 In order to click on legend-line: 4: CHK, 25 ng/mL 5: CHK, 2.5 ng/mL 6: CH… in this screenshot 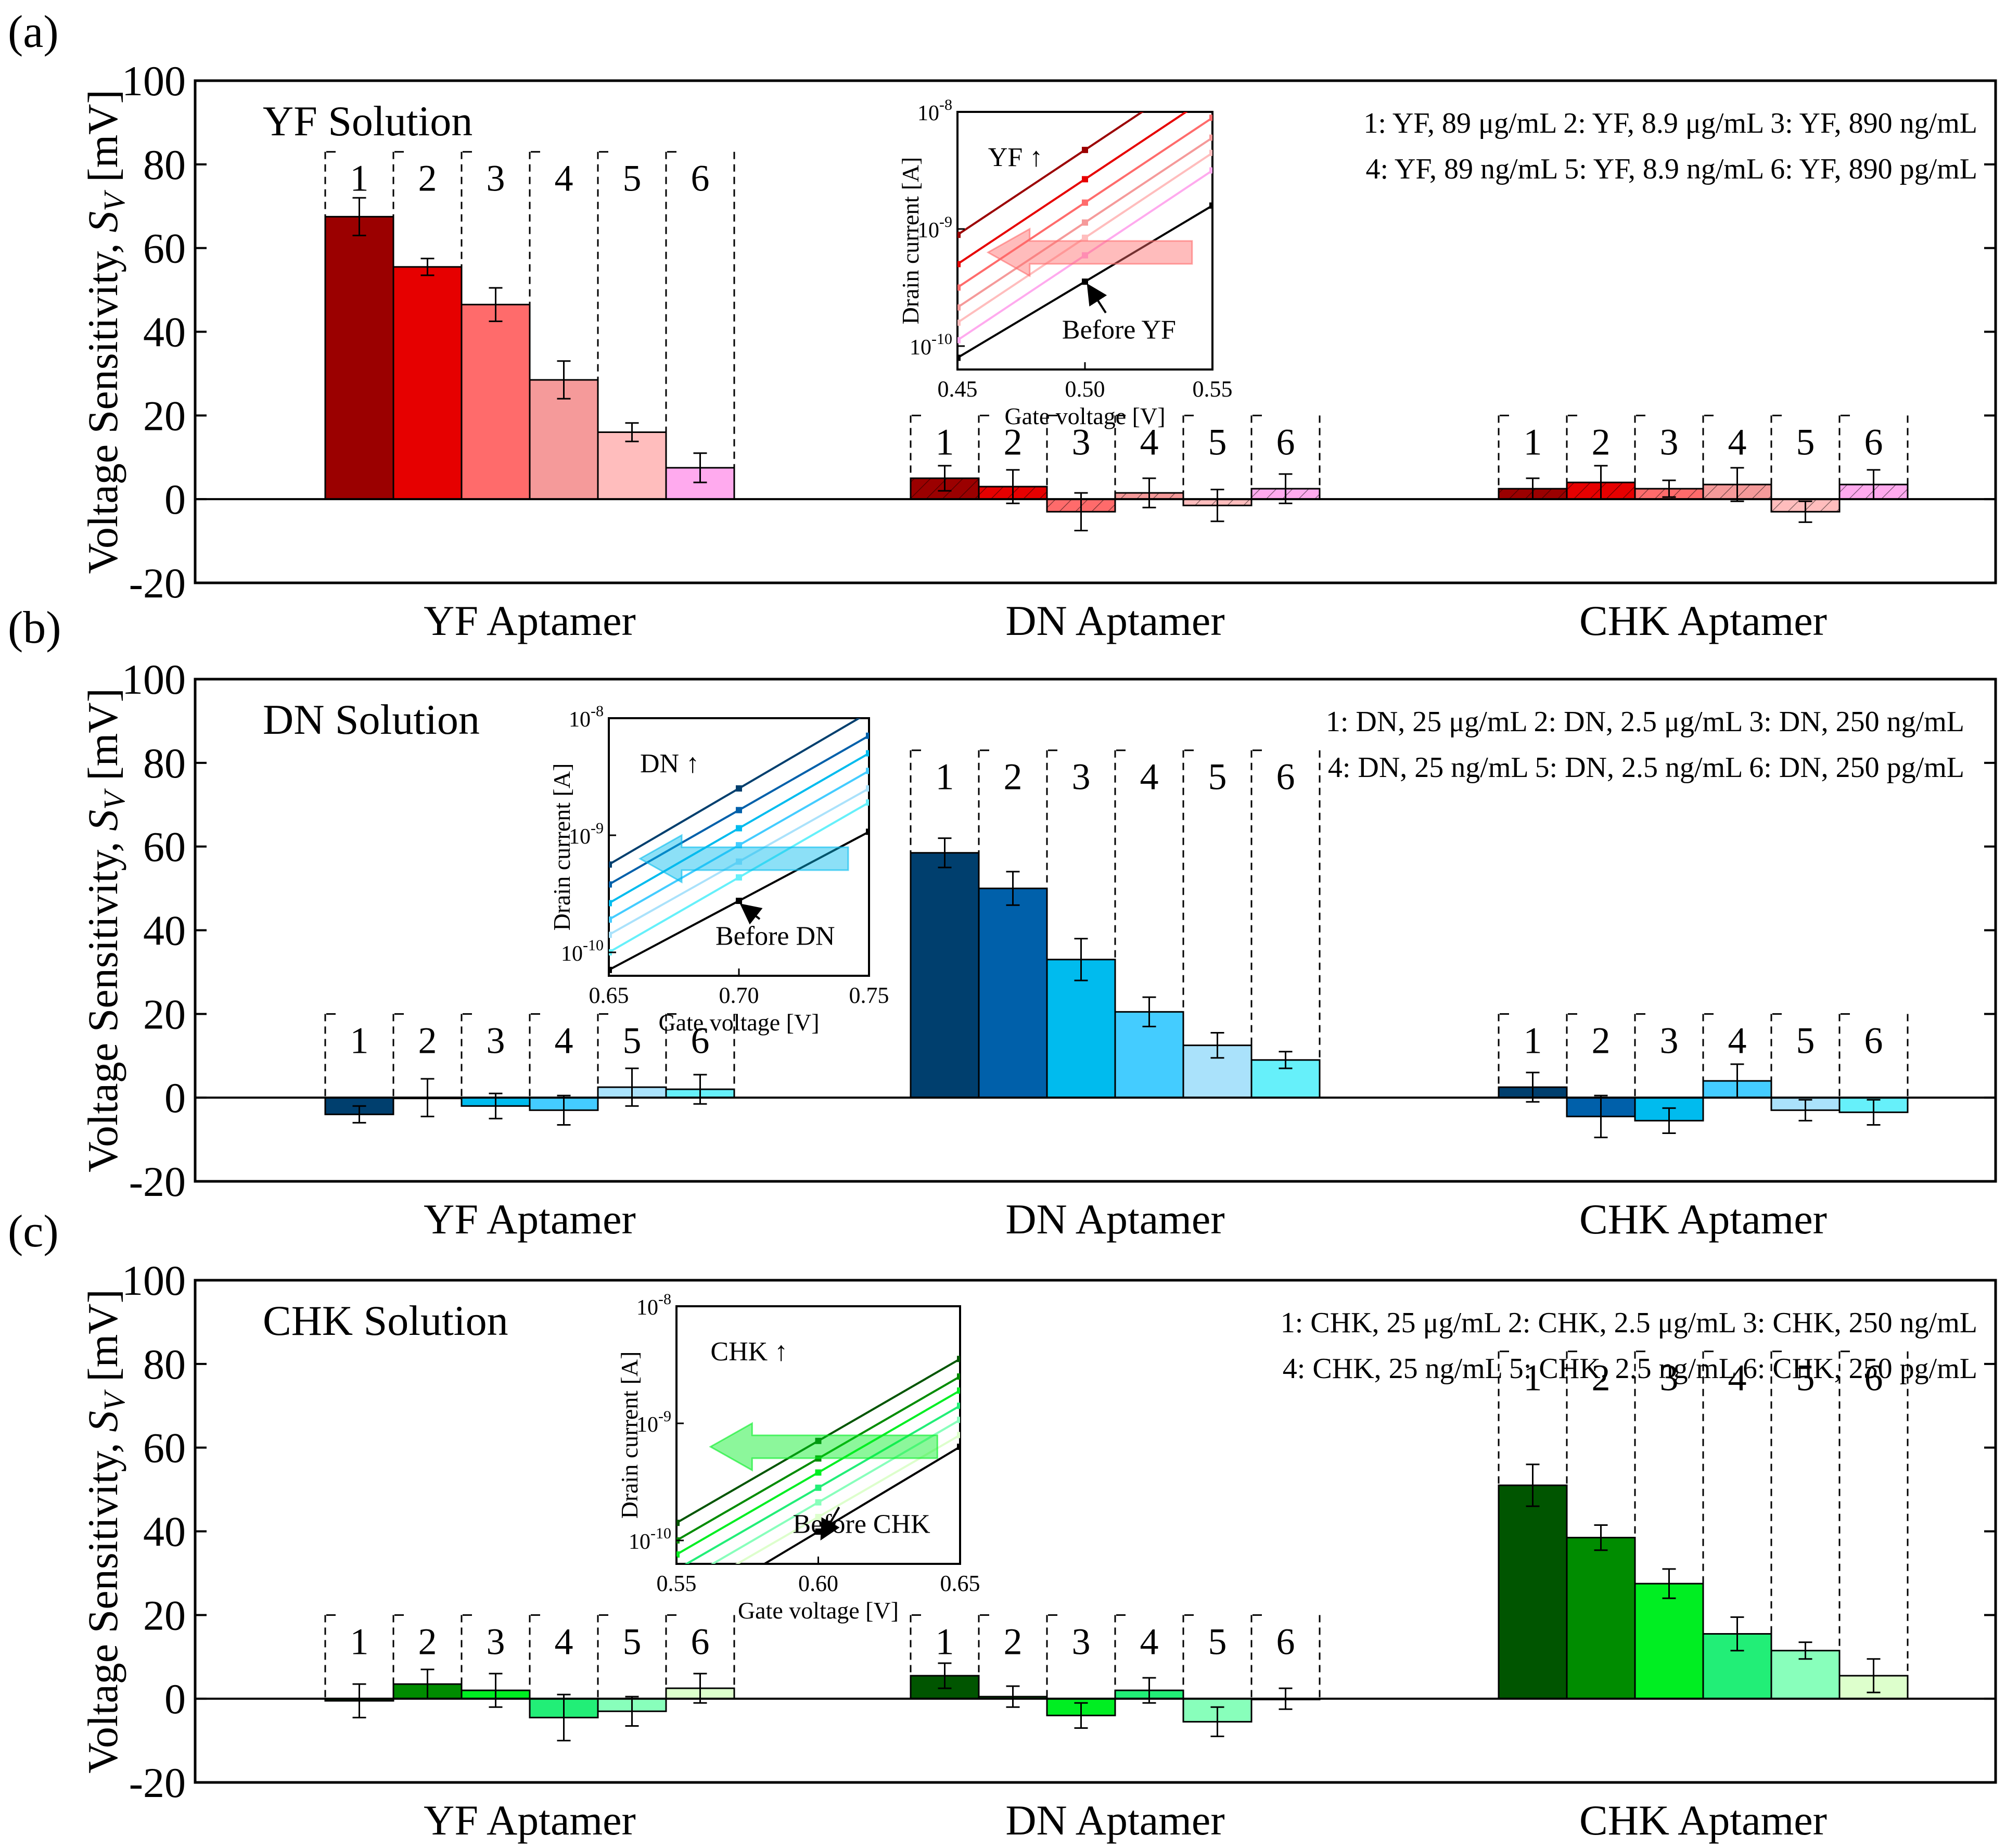, I will do `click(1630, 1369)`.